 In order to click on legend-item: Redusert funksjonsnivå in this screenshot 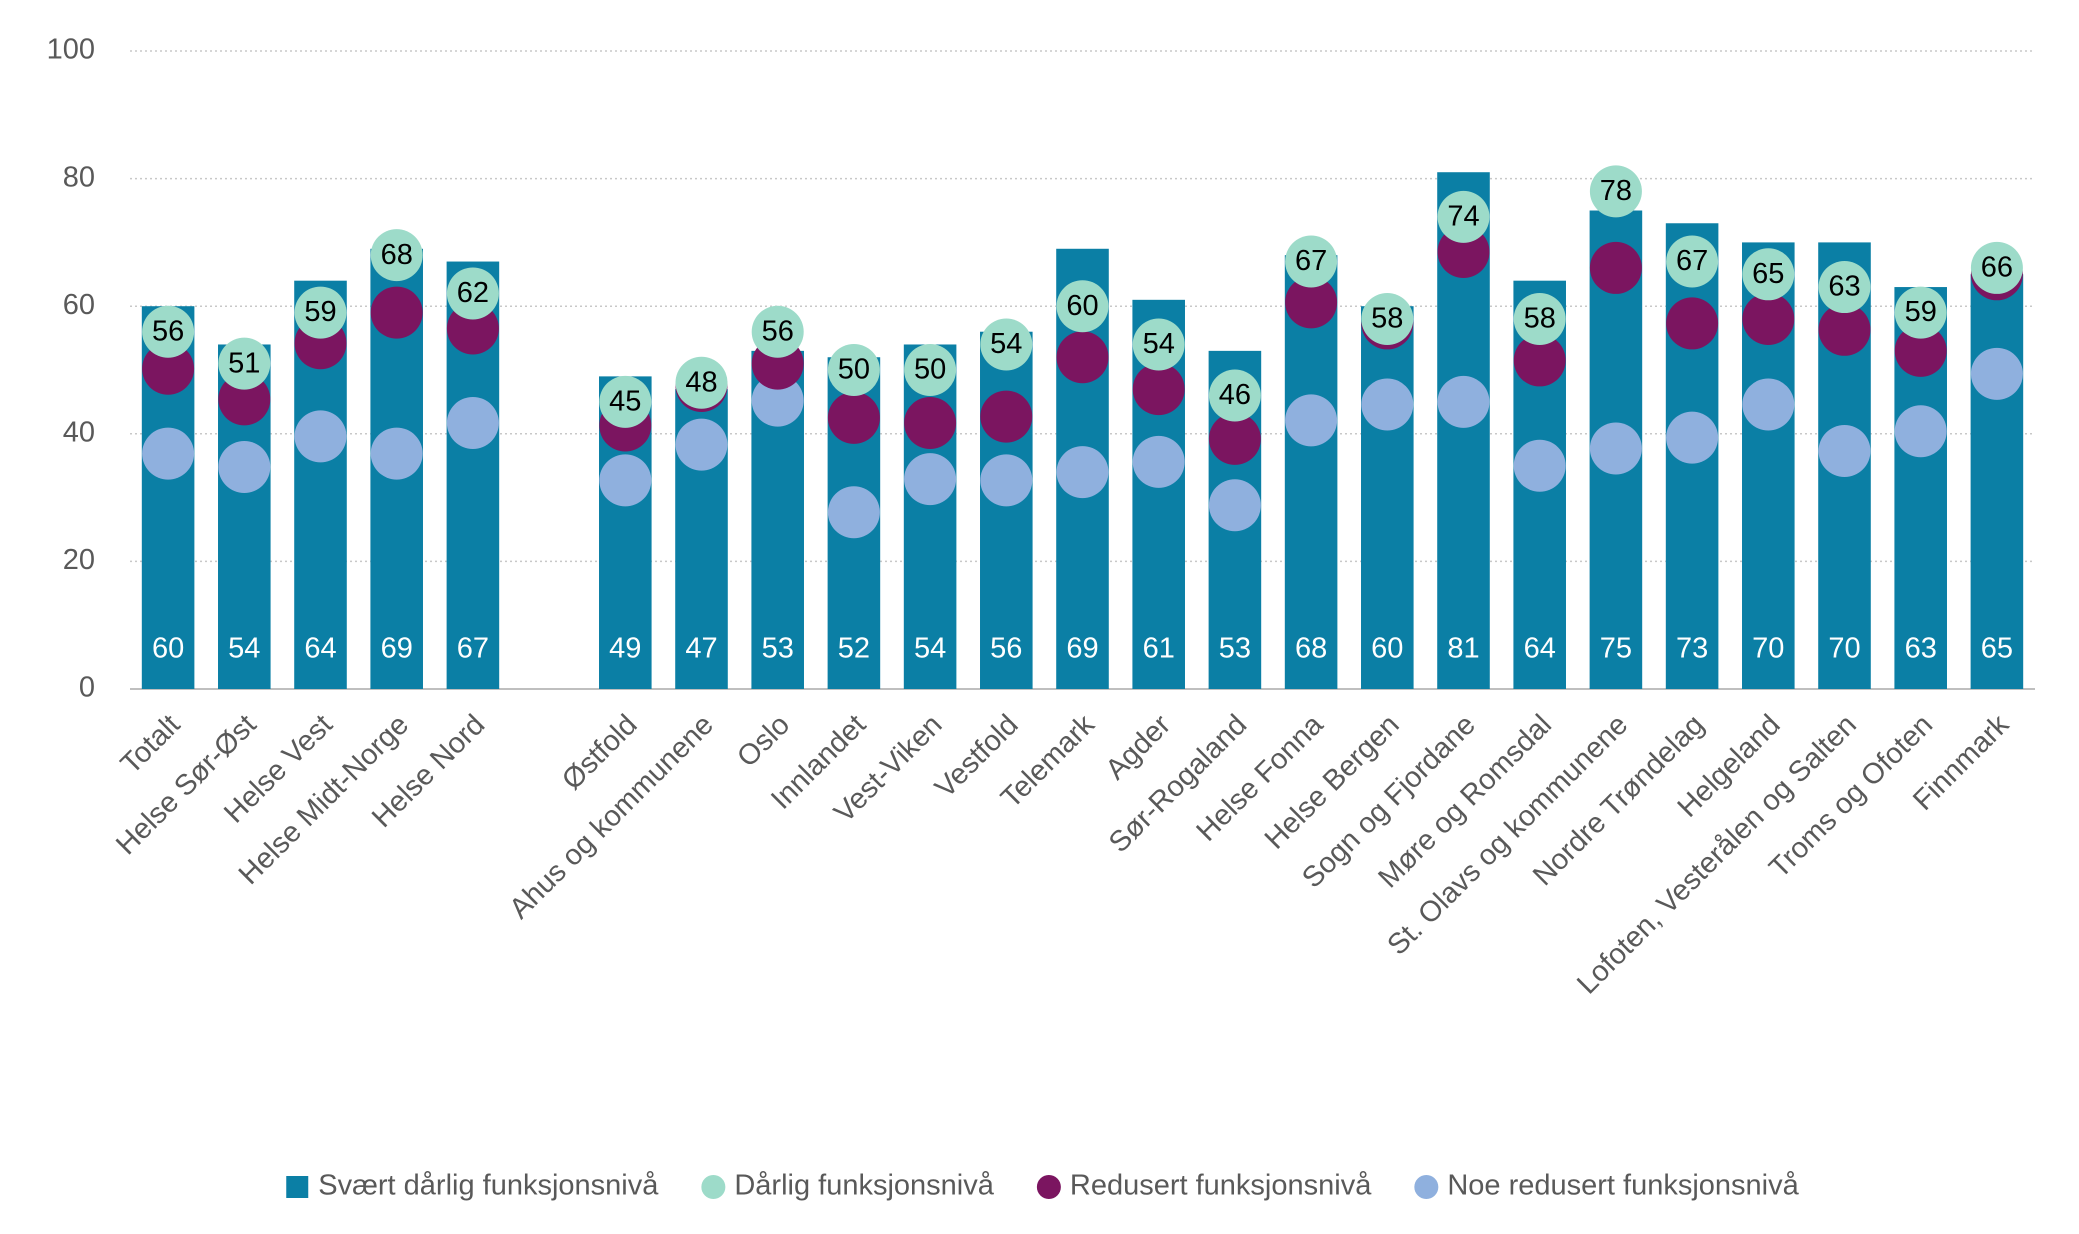, I will do `click(1204, 1186)`.